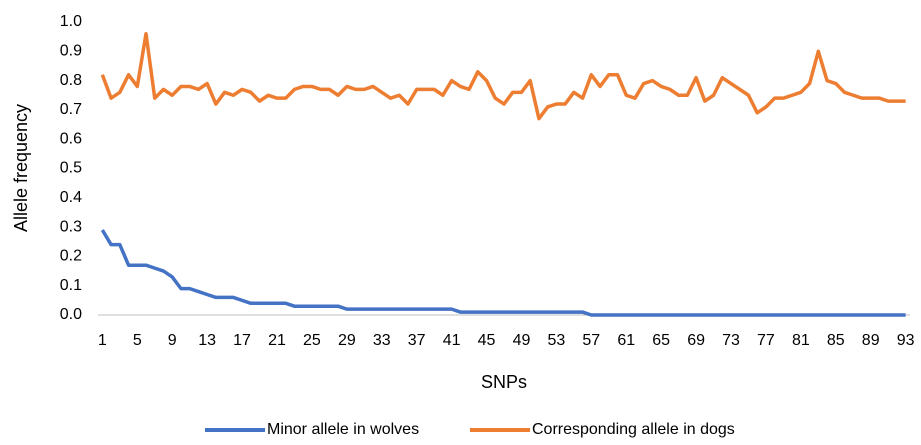 This screenshot has height=445, width=921. Describe the element at coordinates (801, 340) in the screenshot. I see `x-tick-label: 81` at that location.